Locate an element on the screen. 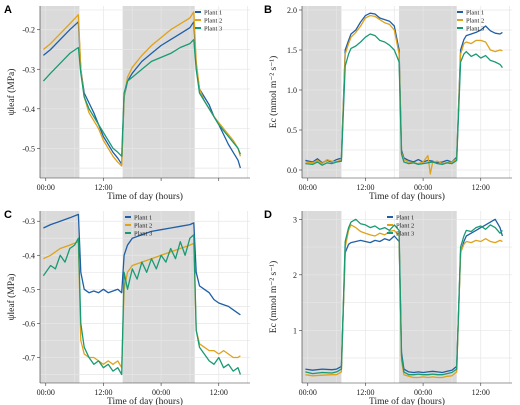  y-tick-label: -0.6 is located at coordinates (28, 323).